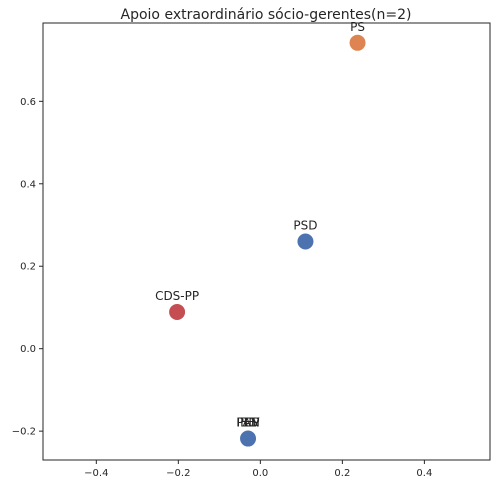 The height and width of the screenshot is (486, 496). What do you see at coordinates (177, 311) in the screenshot?
I see `data-point-cds-pp` at bounding box center [177, 311].